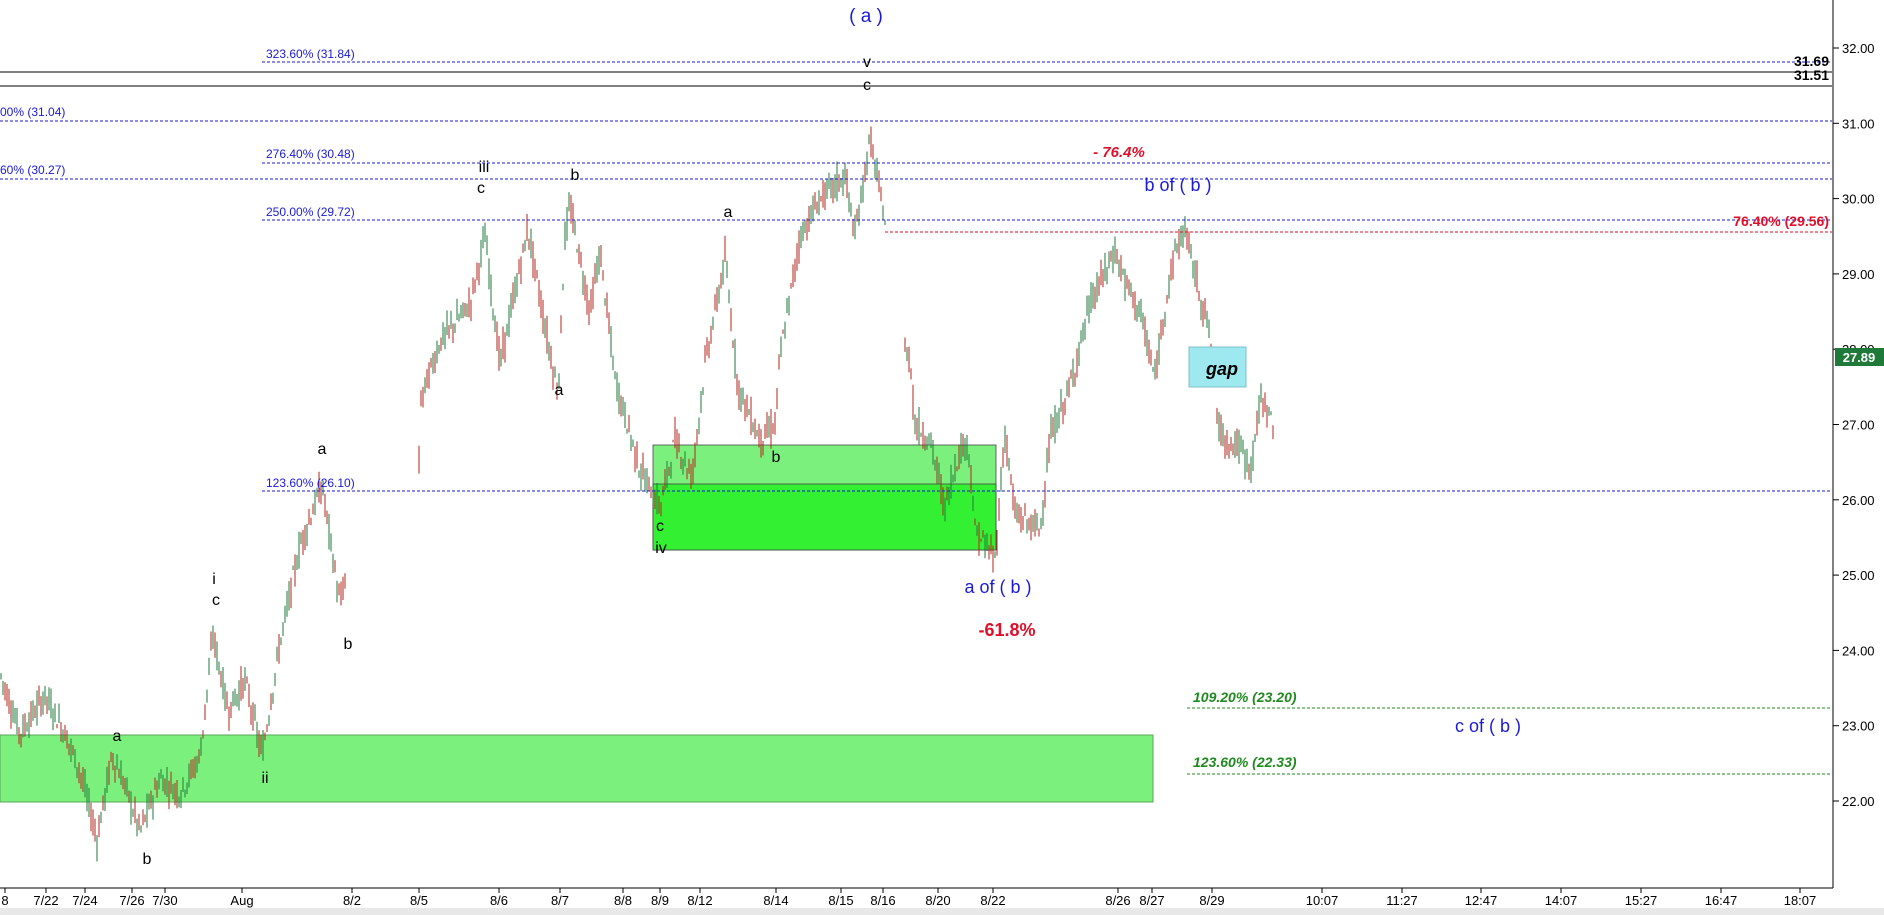 The width and height of the screenshot is (1884, 915). I want to click on price-tick-label: 25.00, so click(1858, 575).